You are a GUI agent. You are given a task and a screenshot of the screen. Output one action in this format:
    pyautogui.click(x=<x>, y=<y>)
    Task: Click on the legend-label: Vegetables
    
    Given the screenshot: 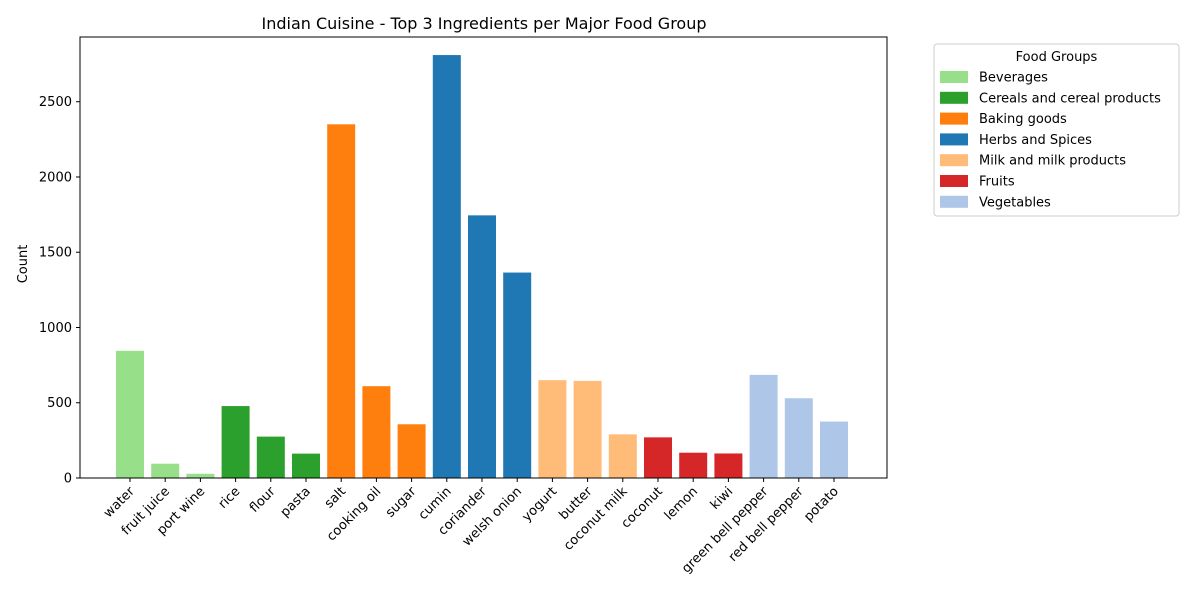 What is the action you would take?
    pyautogui.click(x=1015, y=202)
    